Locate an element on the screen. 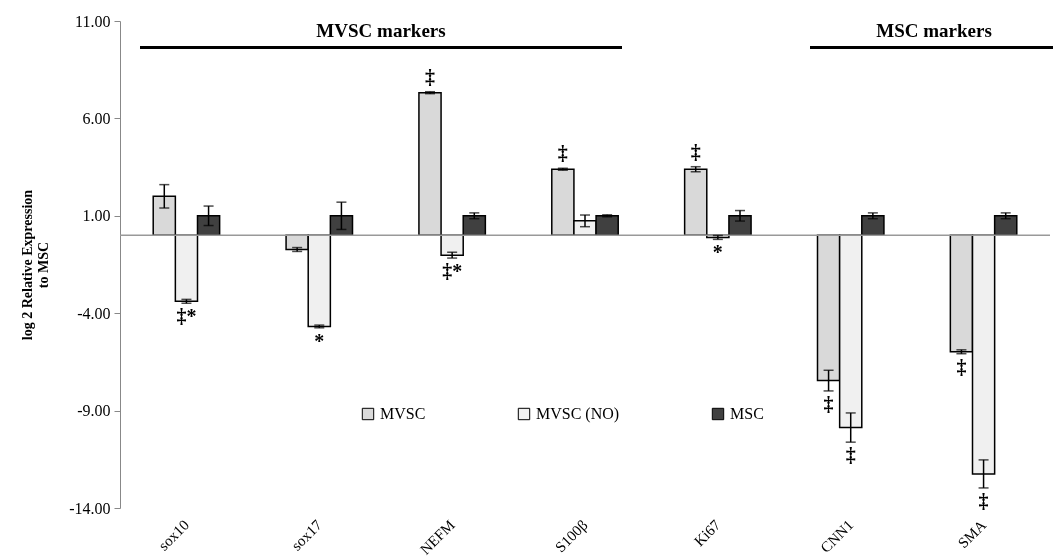 Image resolution: width=1055 pixels, height=560 pixels. legend-label: MVSC is located at coordinates (403, 413).